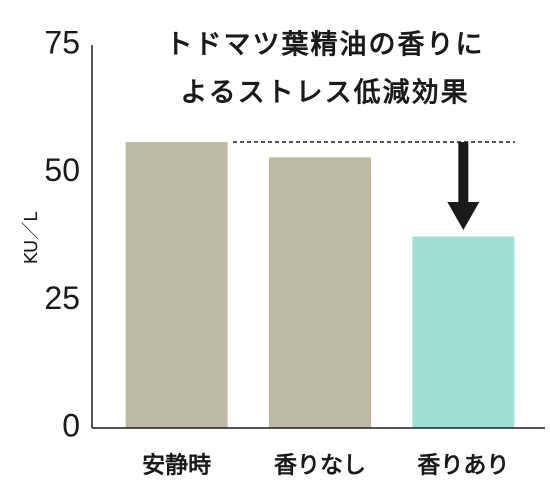 The height and width of the screenshot is (500, 550). Describe the element at coordinates (62, 170) in the screenshot. I see `y-tick-label: 50` at that location.